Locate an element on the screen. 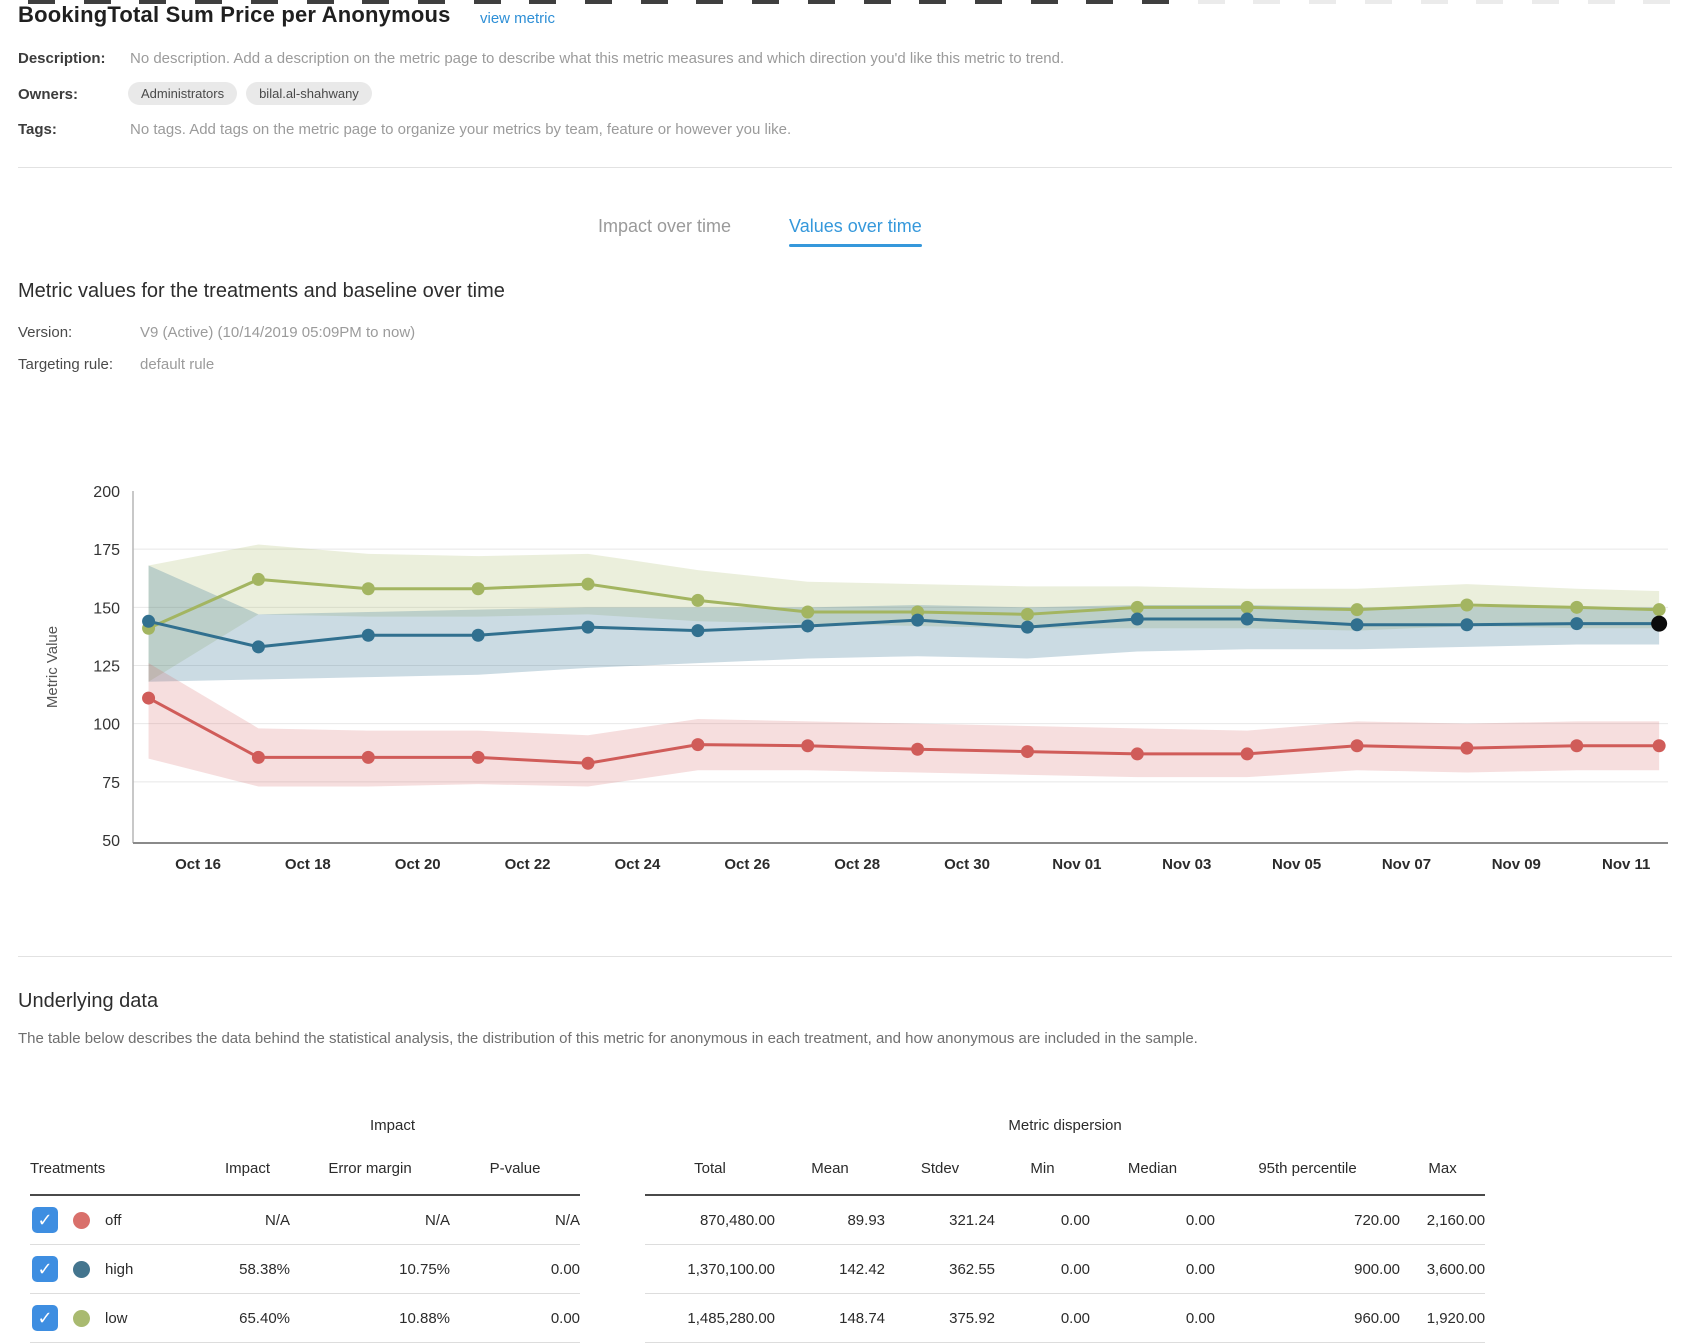 The image size is (1690, 1343). y-tick-label: 125 is located at coordinates (106, 667).